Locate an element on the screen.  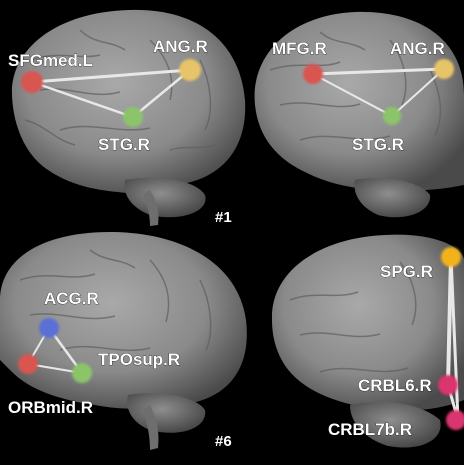
node-sfgmed-l is located at coordinates (32, 82).